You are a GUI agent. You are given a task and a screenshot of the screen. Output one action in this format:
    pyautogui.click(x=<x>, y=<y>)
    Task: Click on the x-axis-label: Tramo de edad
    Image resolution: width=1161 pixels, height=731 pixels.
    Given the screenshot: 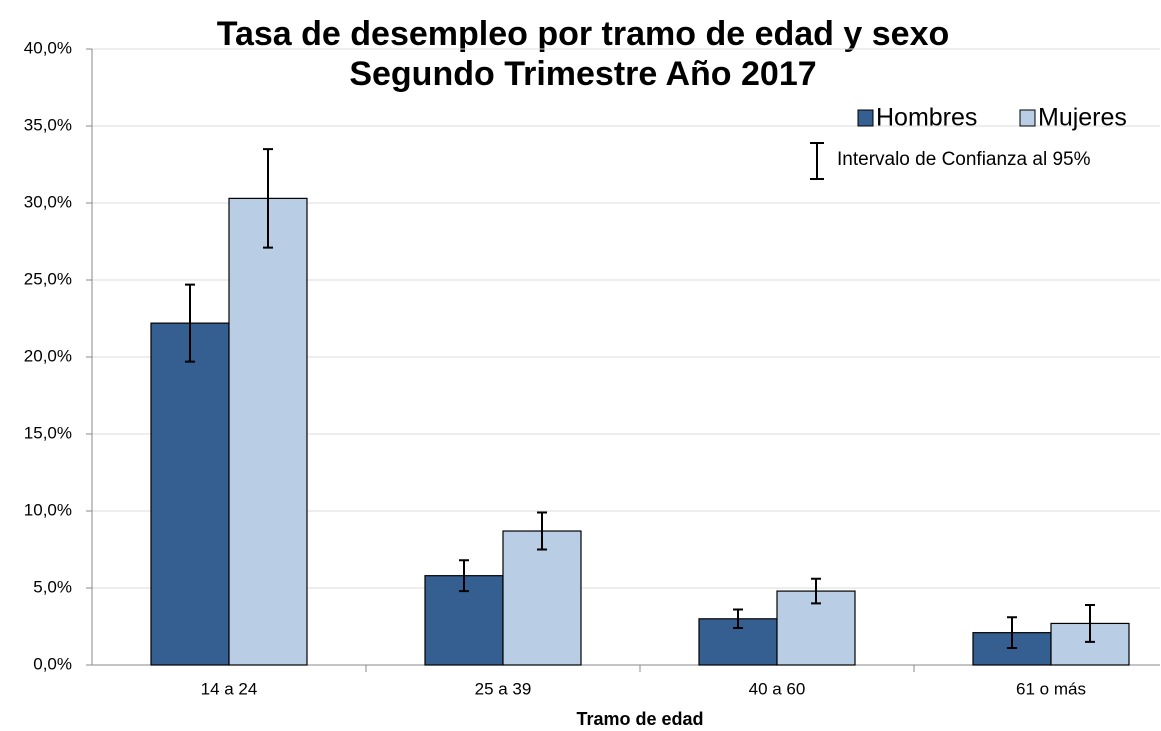 What is the action you would take?
    pyautogui.click(x=639, y=719)
    